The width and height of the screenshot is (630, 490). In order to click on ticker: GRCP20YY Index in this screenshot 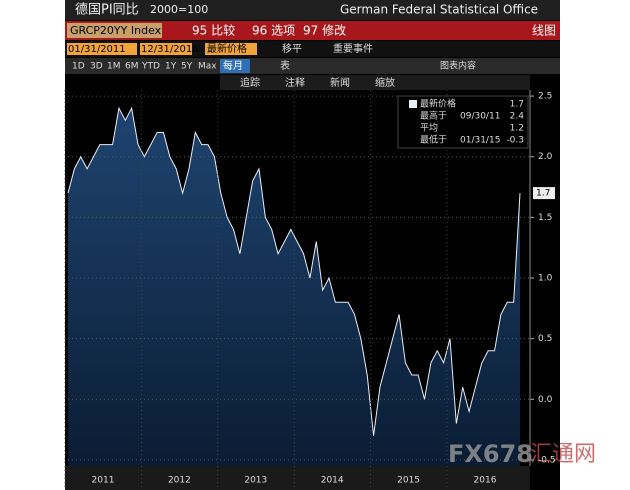, I will do `click(116, 30)`.